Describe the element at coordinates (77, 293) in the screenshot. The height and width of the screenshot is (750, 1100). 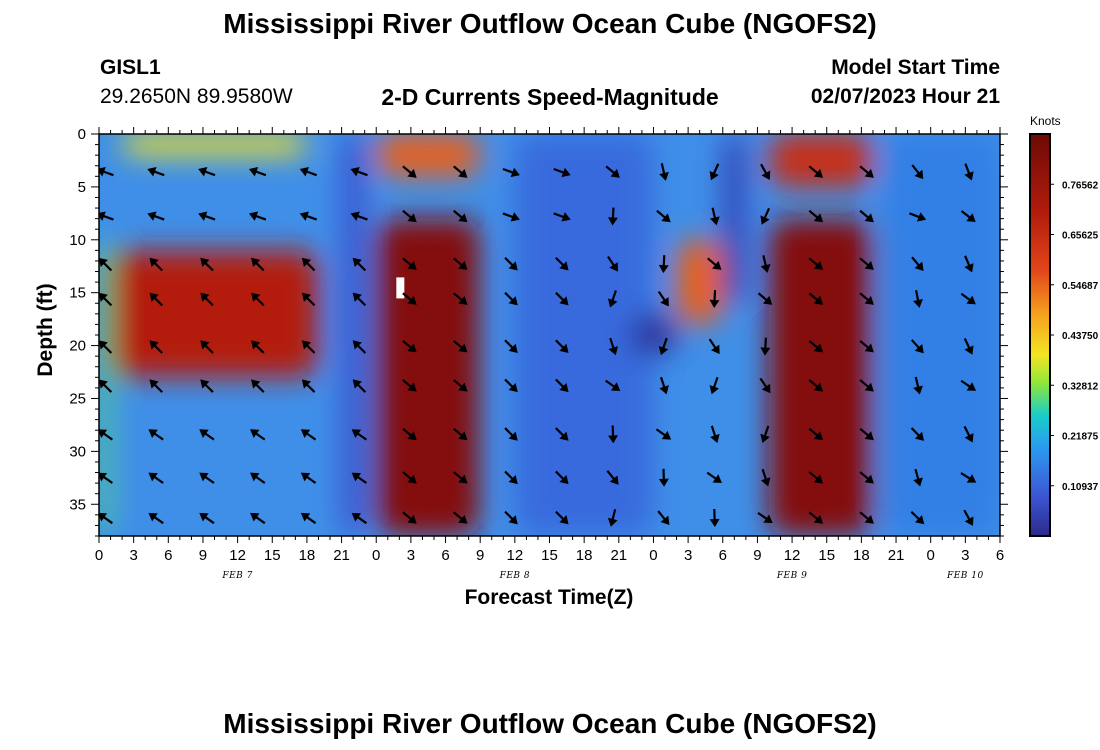
I see `y-tick-label: 15` at that location.